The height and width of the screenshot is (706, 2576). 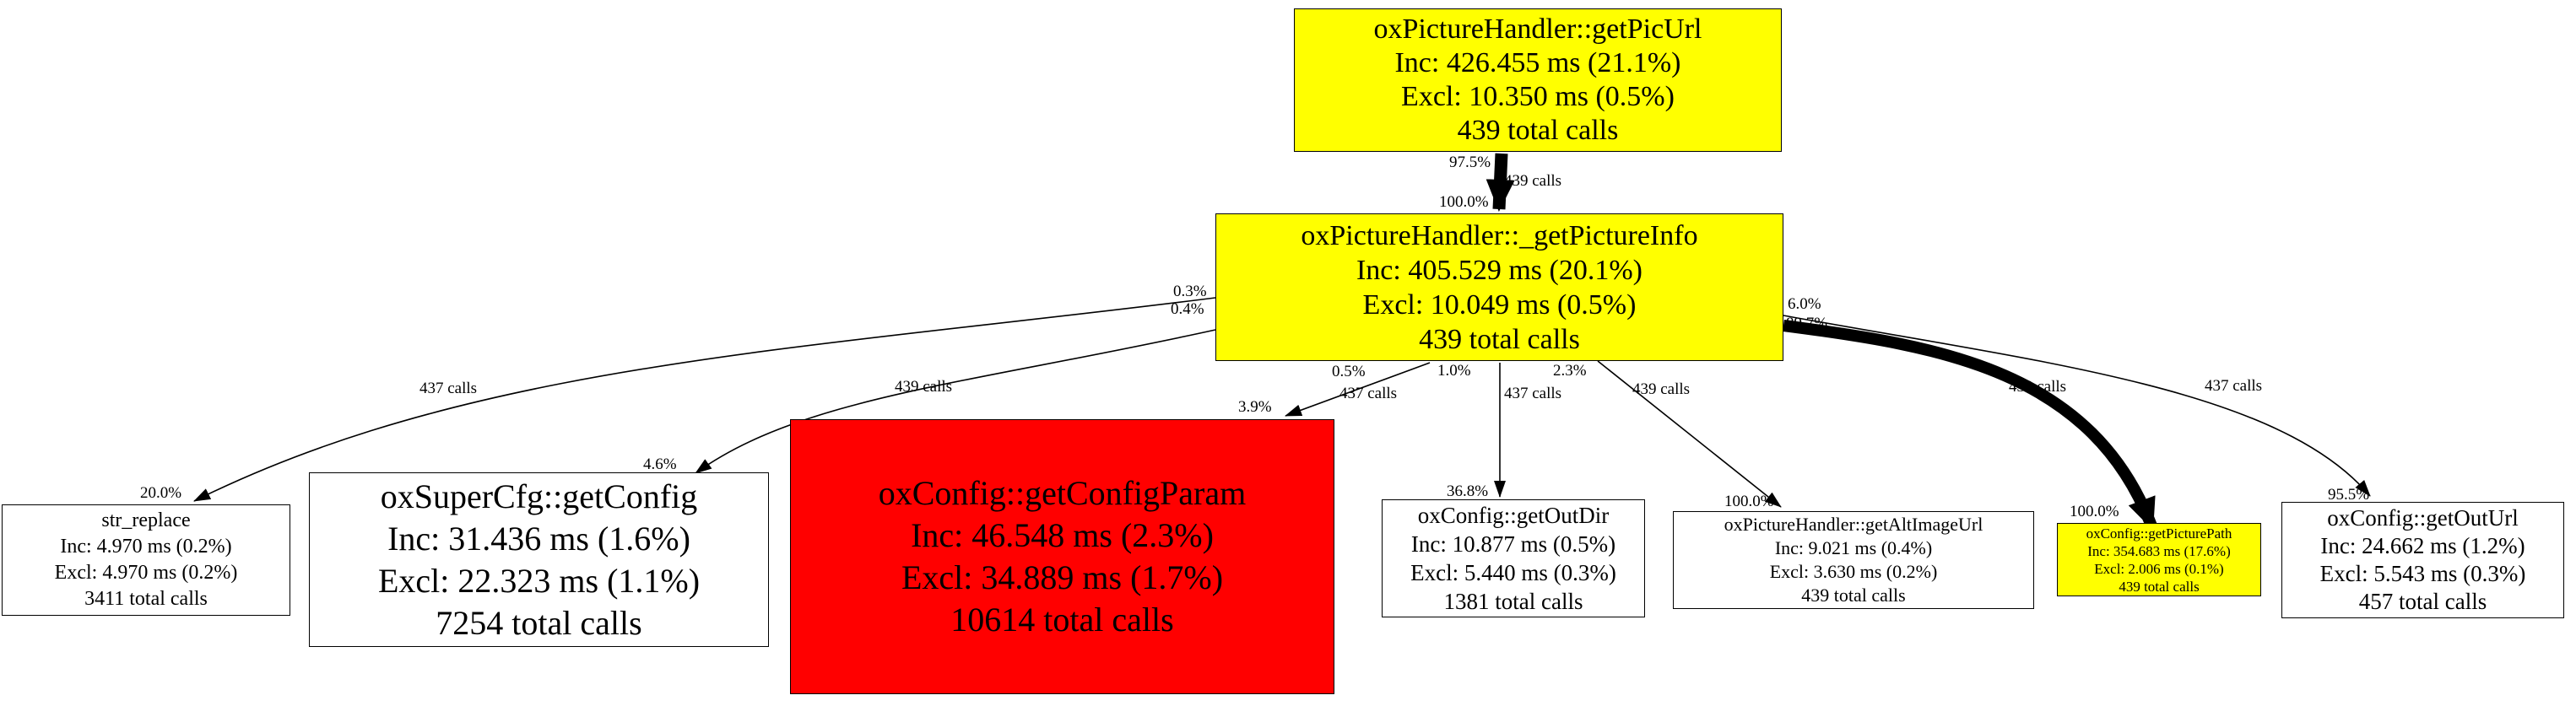 What do you see at coordinates (1255, 407) in the screenshot?
I see `edge-getconfigparam-pct-target: 3.9%` at bounding box center [1255, 407].